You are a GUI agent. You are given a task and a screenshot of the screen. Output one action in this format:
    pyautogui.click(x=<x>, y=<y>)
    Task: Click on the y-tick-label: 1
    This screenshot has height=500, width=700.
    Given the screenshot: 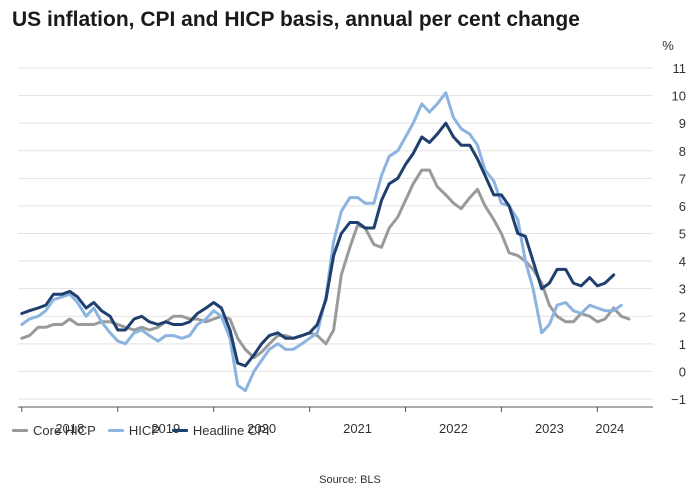 What is the action you would take?
    pyautogui.click(x=682, y=344)
    